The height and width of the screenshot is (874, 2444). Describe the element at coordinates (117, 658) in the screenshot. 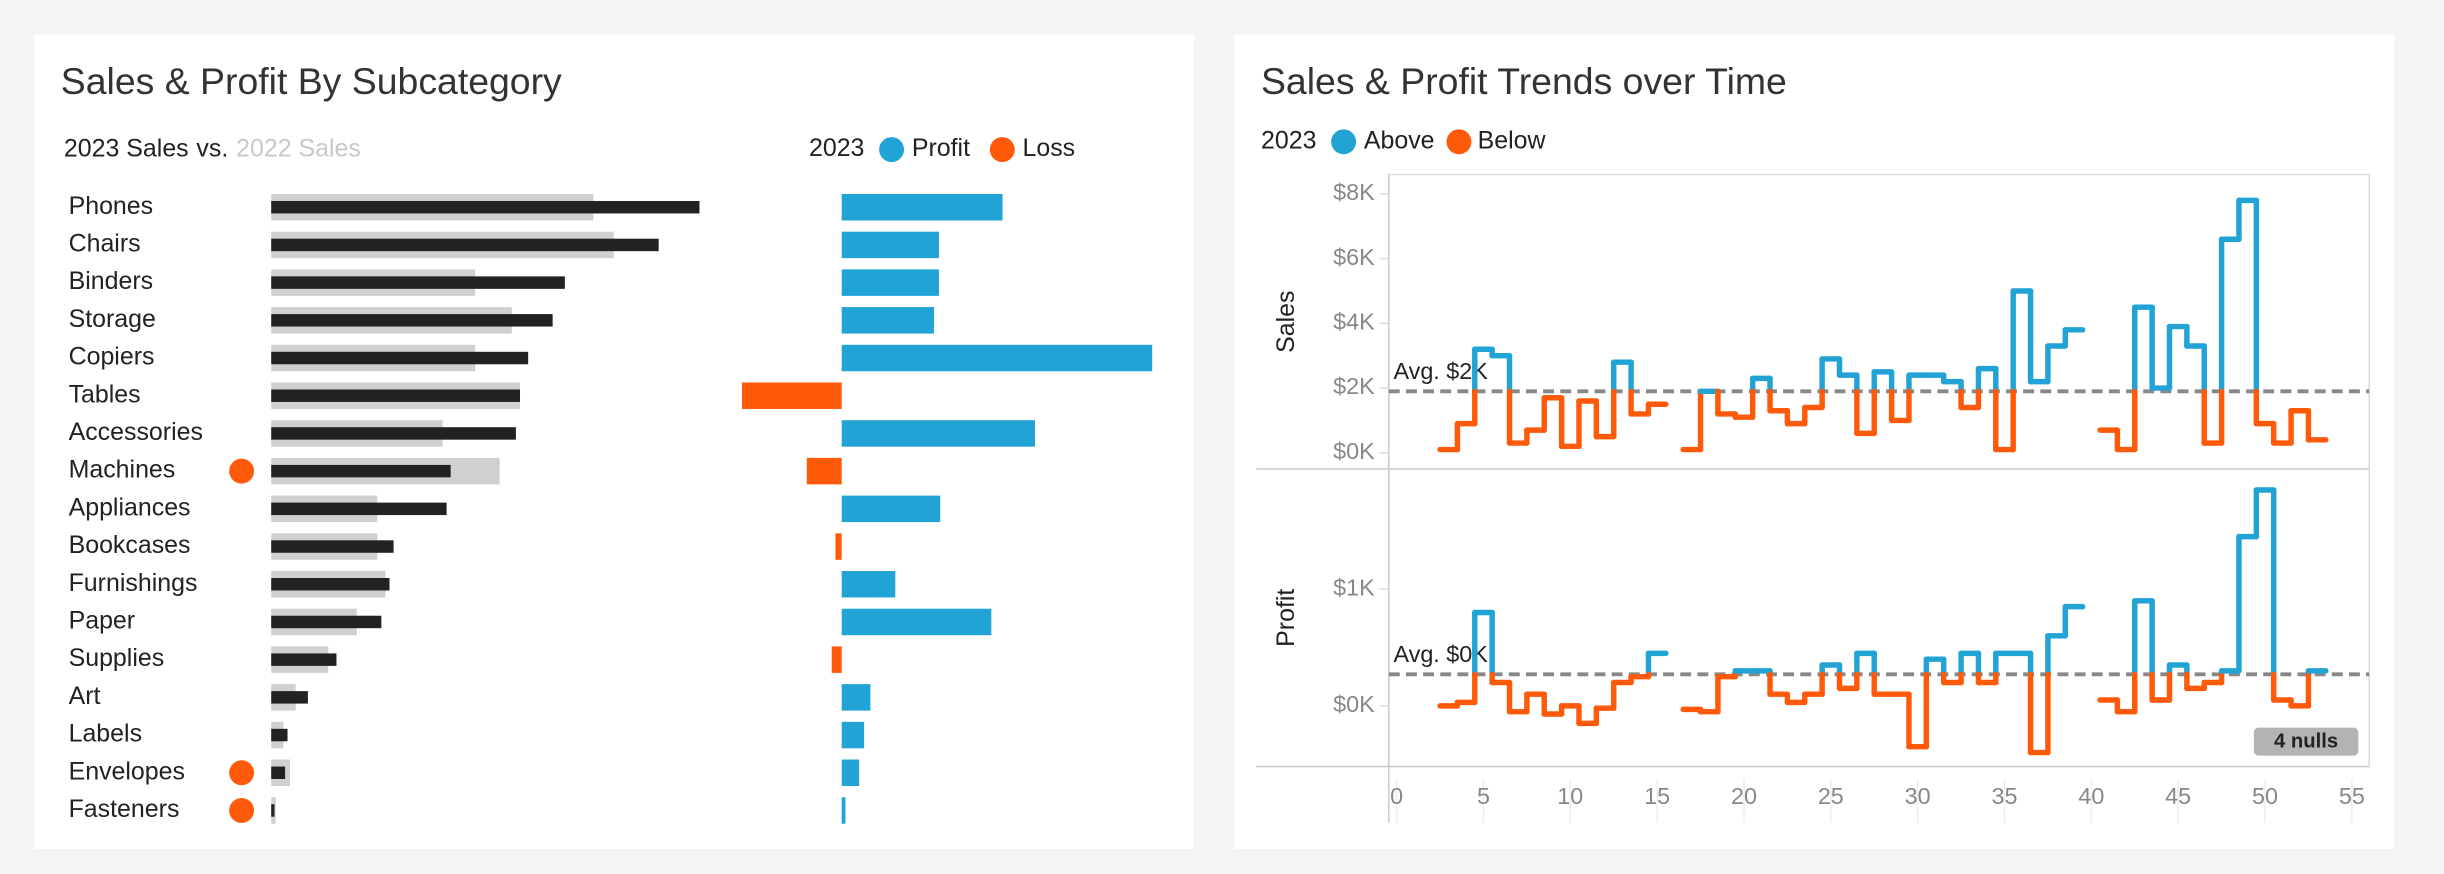

I see `category-label: Supplies` at that location.